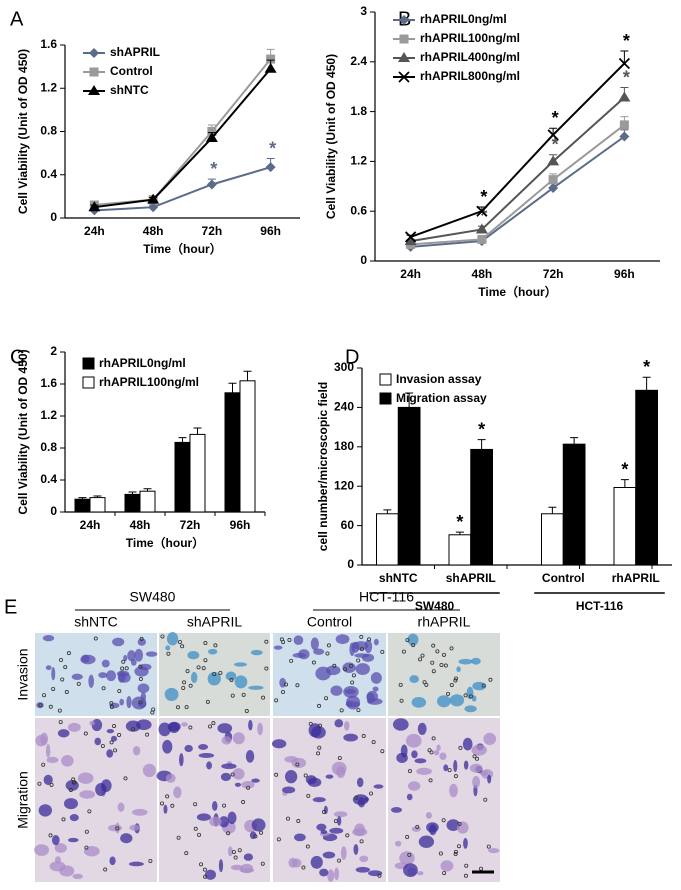 The image size is (681, 890). What do you see at coordinates (348, 525) in the screenshot?
I see `y-tick-label: 60` at bounding box center [348, 525].